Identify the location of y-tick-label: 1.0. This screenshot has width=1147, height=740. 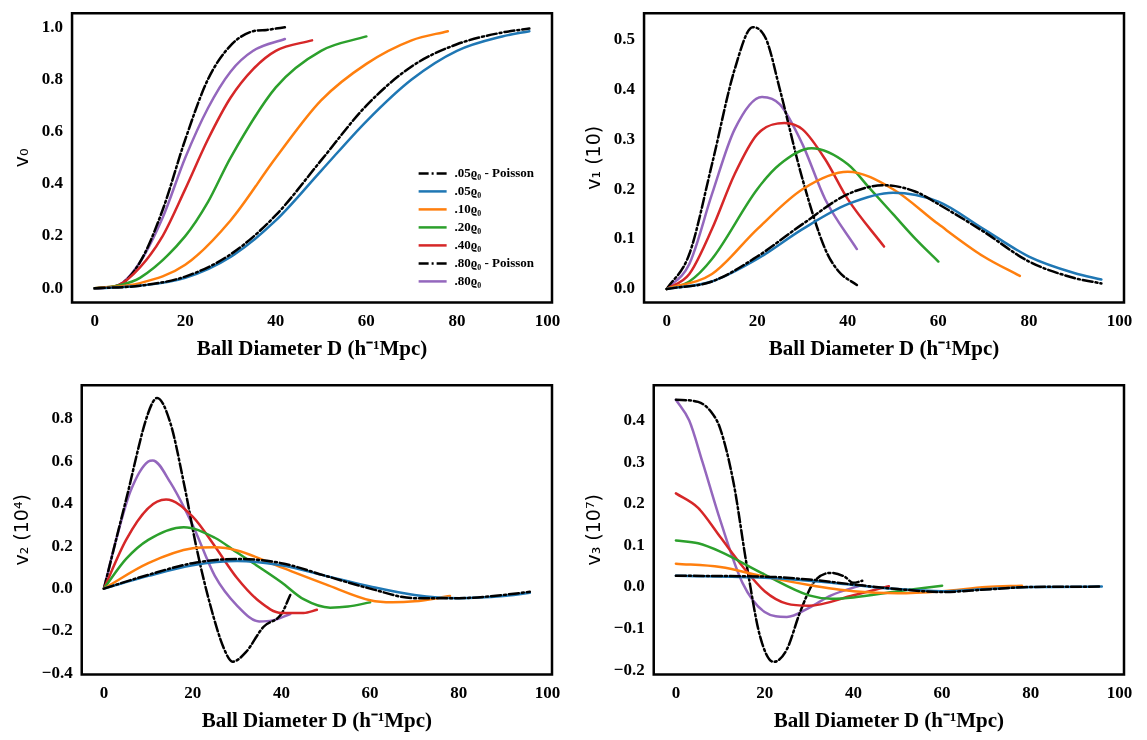
(52, 26).